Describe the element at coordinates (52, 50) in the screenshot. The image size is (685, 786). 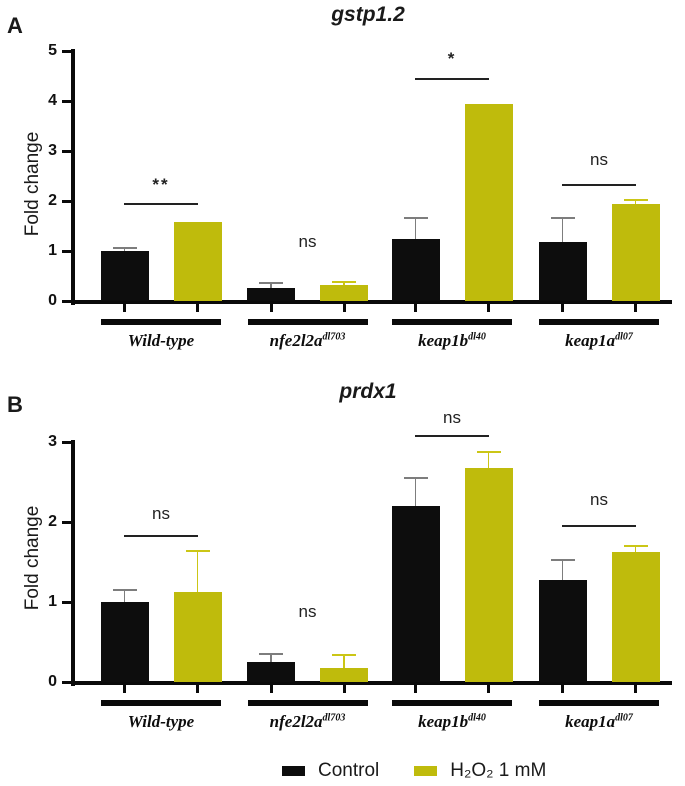
I see `y-tick-label: 5` at that location.